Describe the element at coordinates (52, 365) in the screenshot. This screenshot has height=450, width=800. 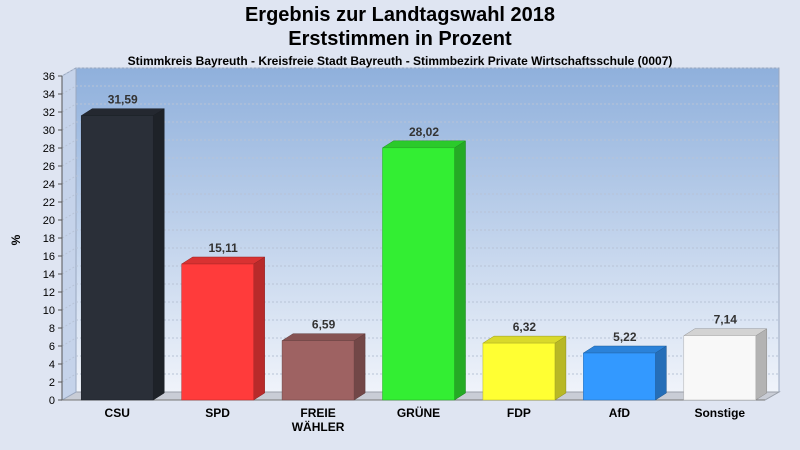
I see `y-tick-label: 4` at that location.